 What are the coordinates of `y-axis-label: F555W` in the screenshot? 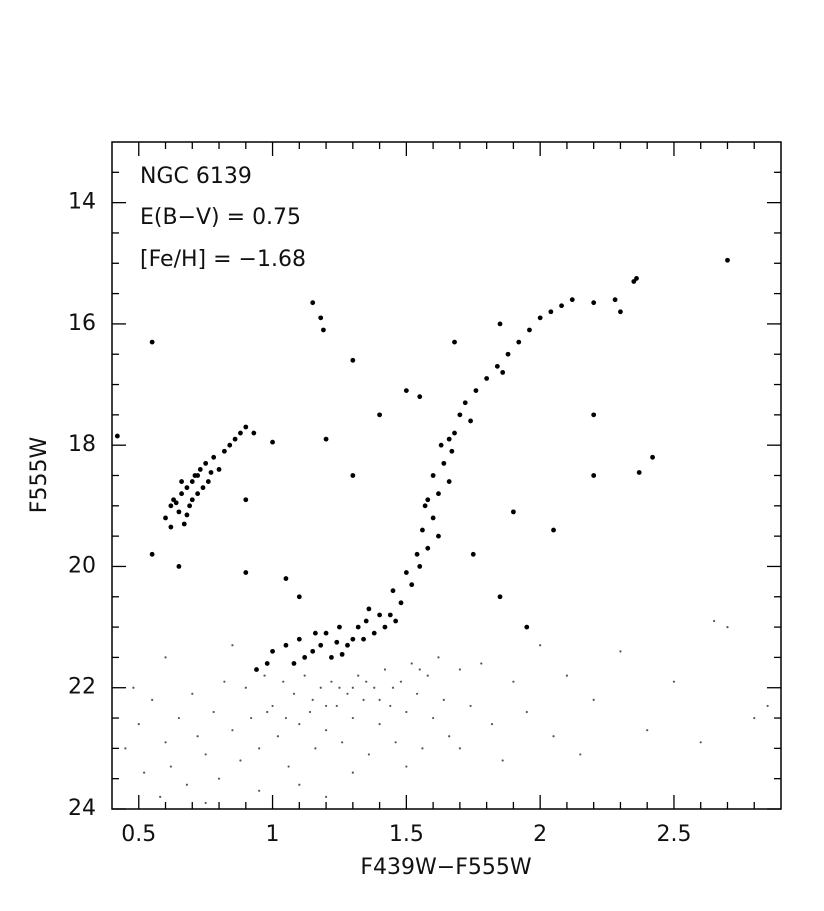 It's located at (39, 475).